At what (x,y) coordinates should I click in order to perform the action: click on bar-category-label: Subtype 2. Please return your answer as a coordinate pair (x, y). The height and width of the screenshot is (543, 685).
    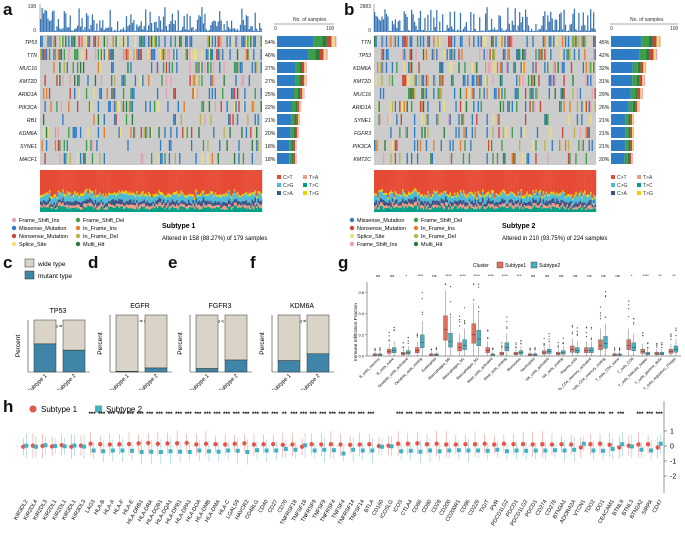
    Looking at the image, I should click on (311, 381).